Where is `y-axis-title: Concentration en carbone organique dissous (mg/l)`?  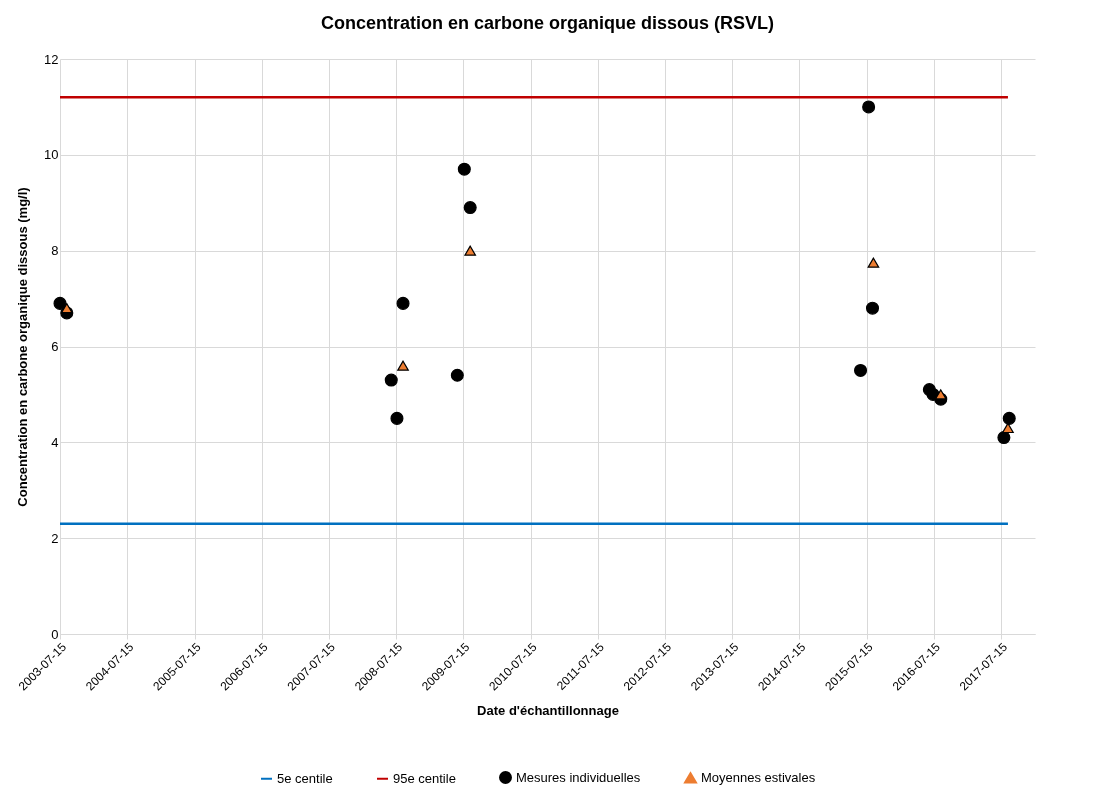
y-axis-title: Concentration en carbone organique dissous (mg/l) is located at coordinates (23, 347).